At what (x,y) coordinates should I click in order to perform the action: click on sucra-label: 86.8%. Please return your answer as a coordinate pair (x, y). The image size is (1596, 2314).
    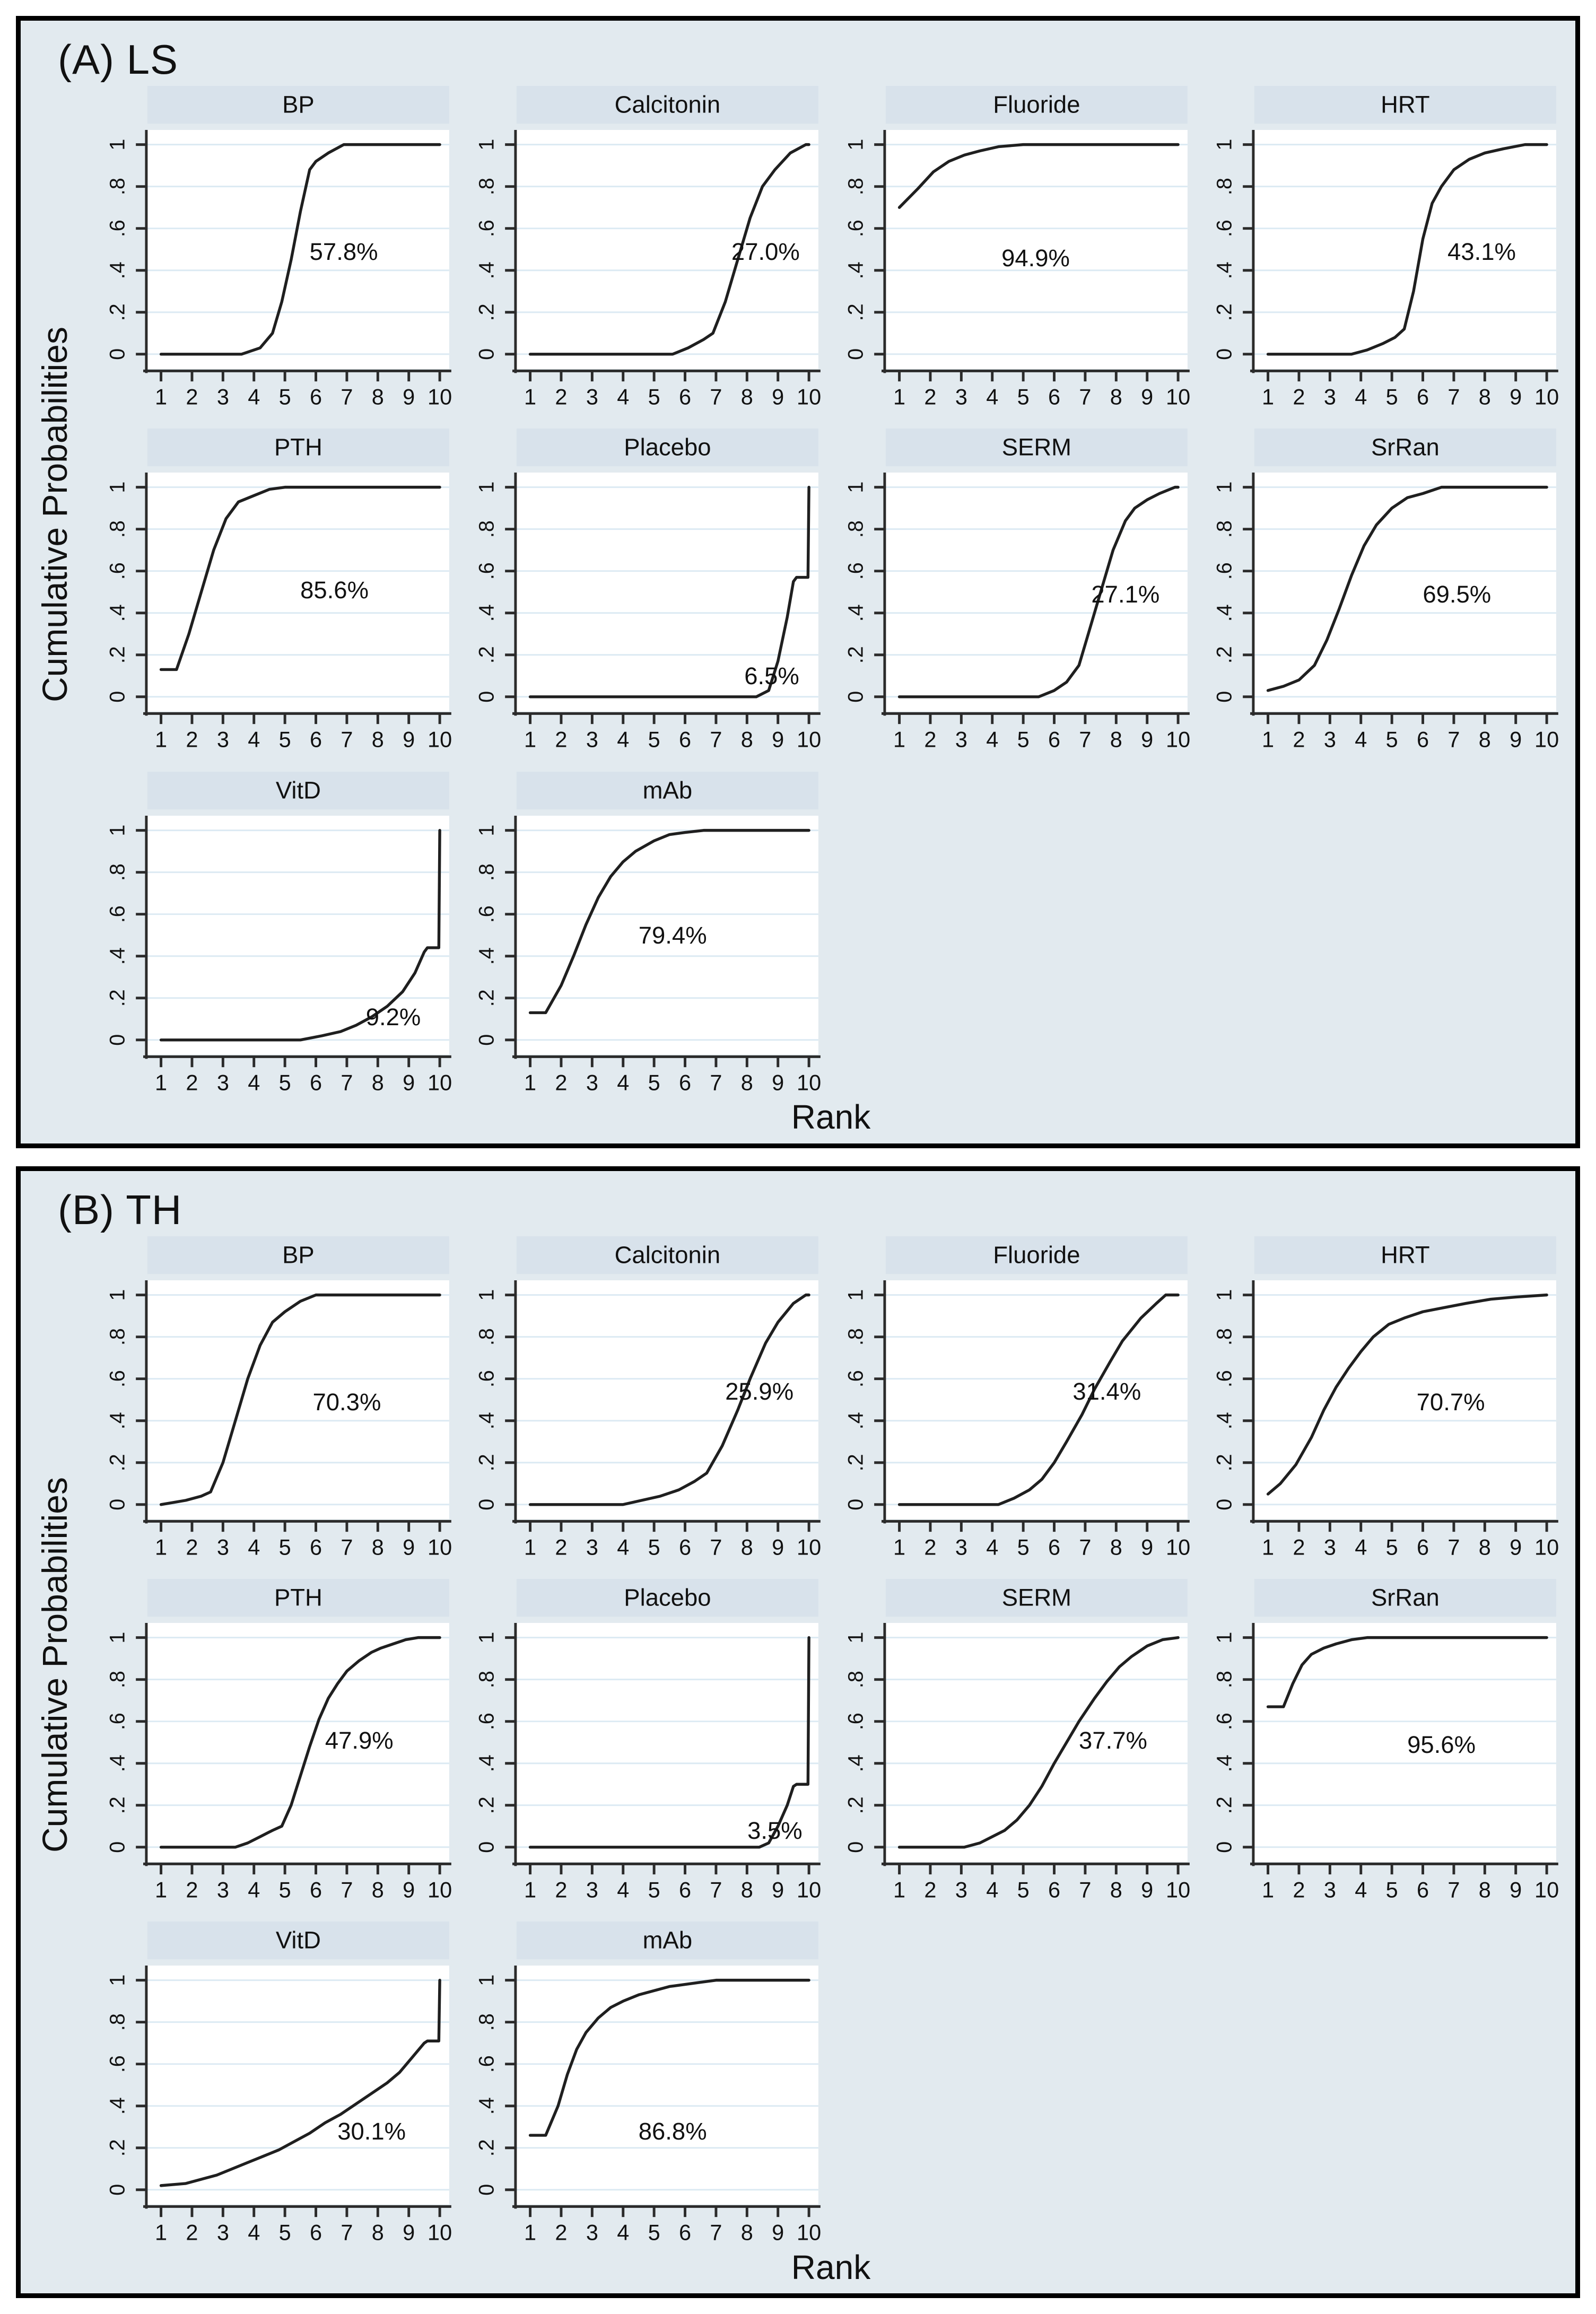
    Looking at the image, I should click on (673, 2132).